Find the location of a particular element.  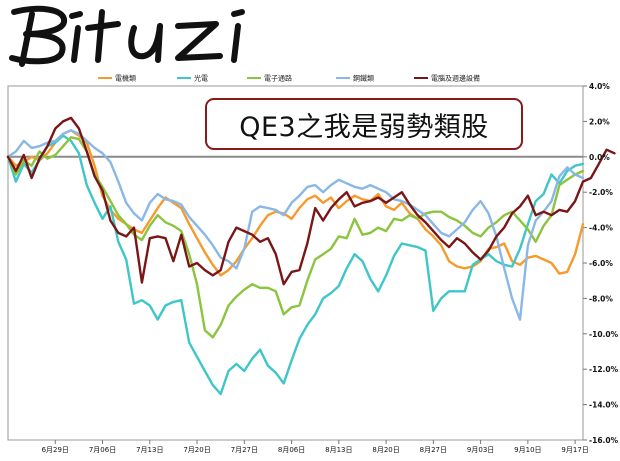

legend: 電機類 光電 電子通路 鋼鐵類 電腦及週邊設備 is located at coordinates (289, 78).